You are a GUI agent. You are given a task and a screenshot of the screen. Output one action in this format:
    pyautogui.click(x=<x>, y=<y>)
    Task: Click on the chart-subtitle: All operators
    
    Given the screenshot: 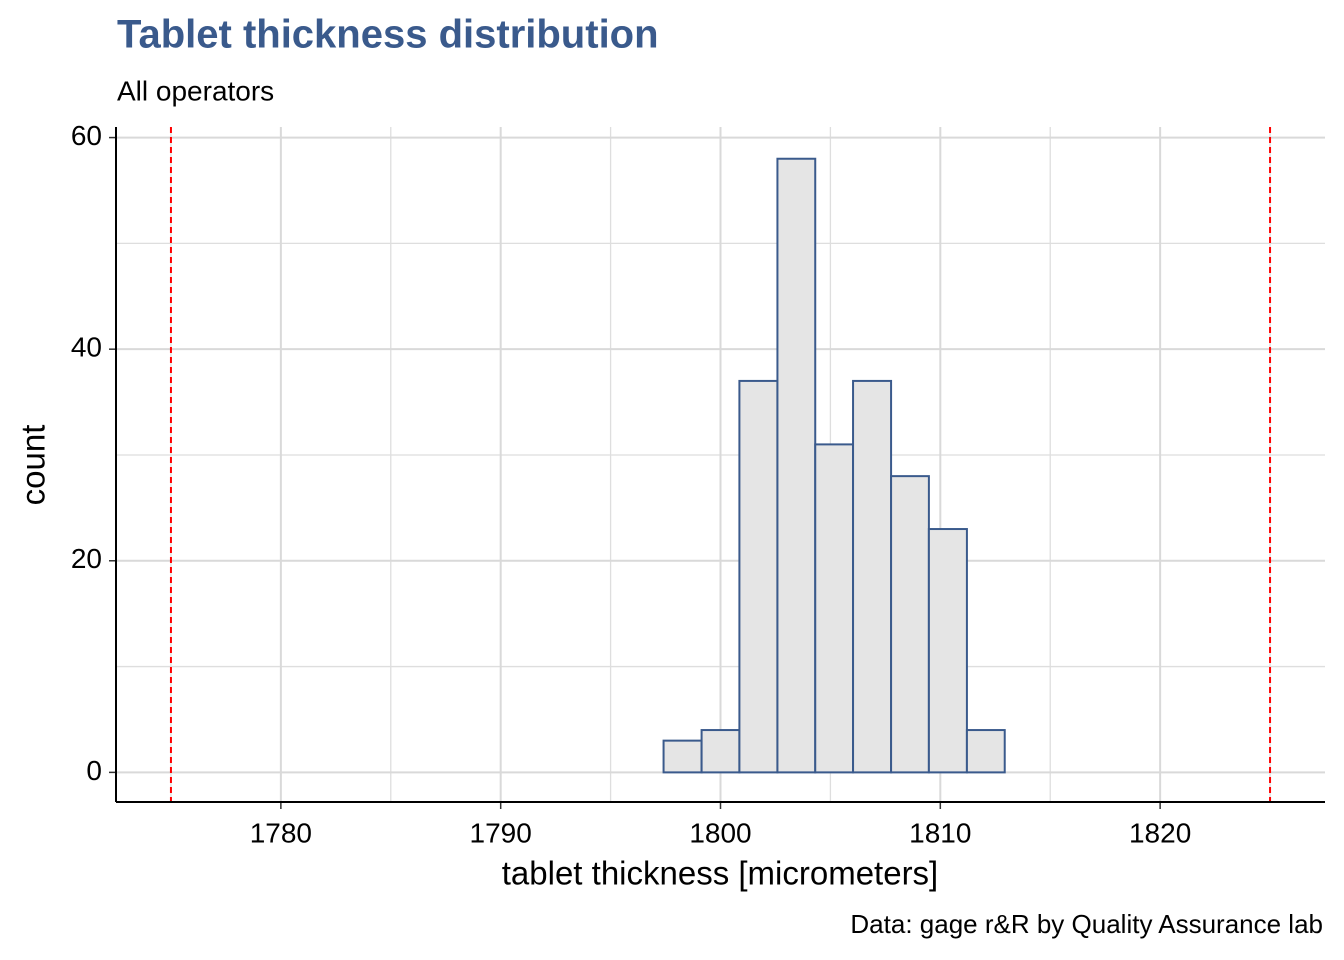 What is the action you would take?
    pyautogui.click(x=195, y=90)
    